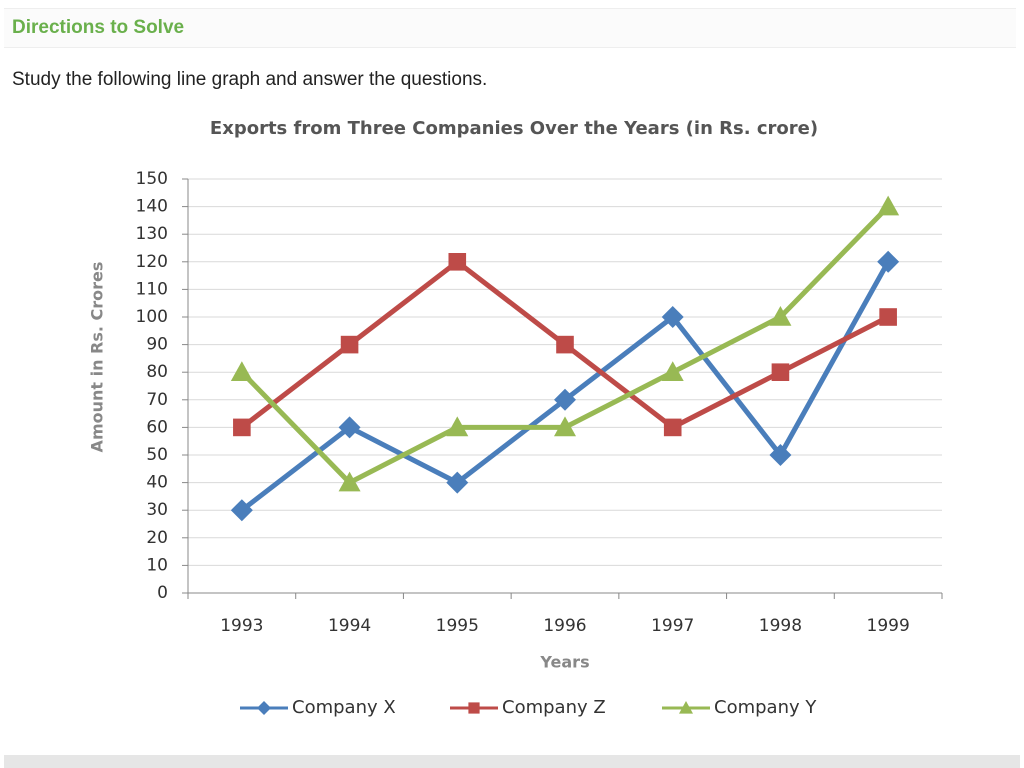  I want to click on x-tick-label: 1996, so click(564, 626).